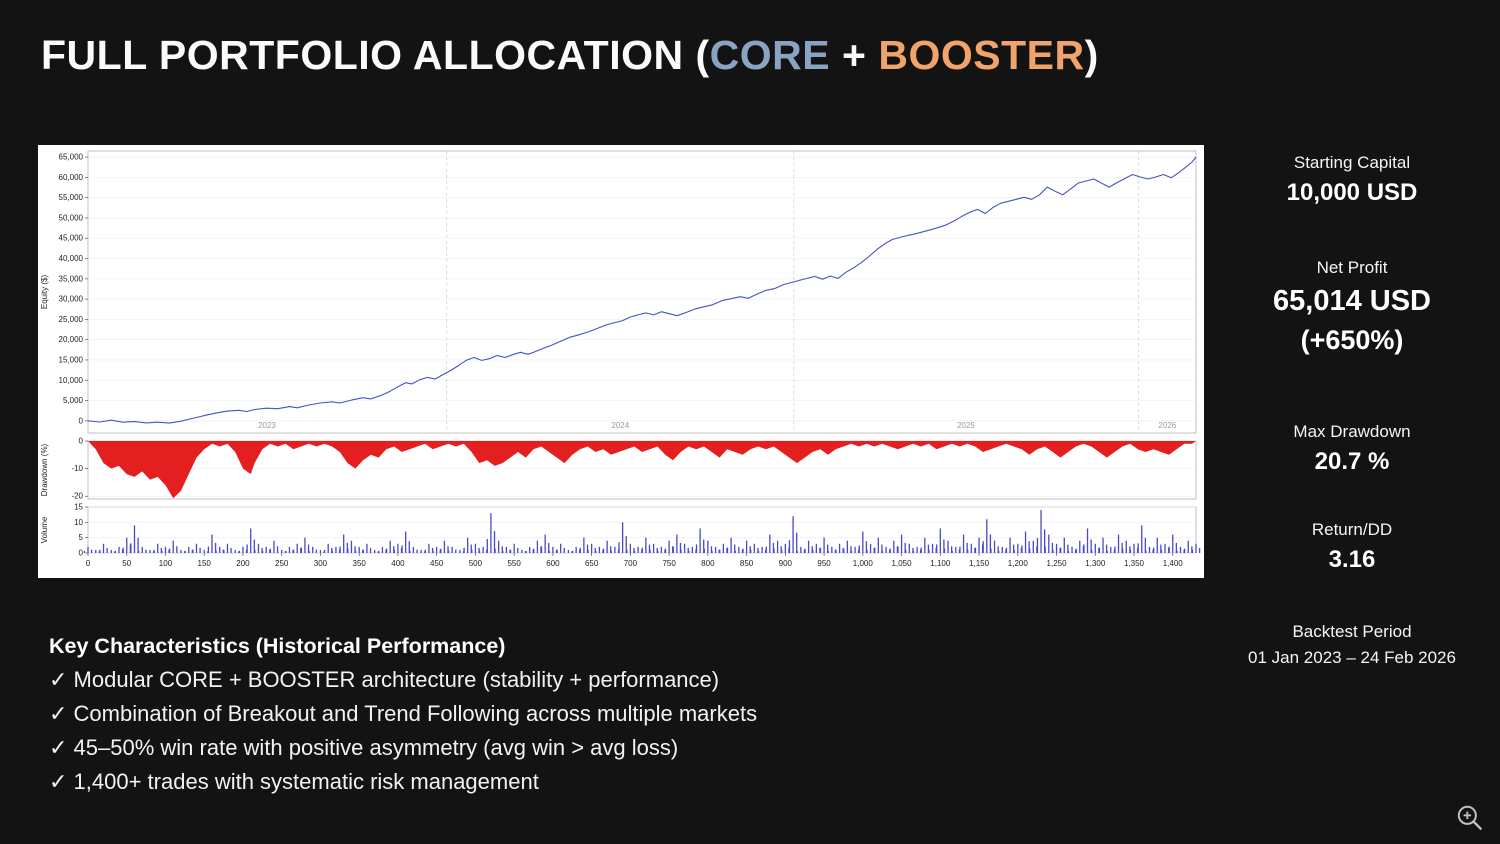 The image size is (1500, 844). What do you see at coordinates (1470, 818) in the screenshot?
I see `zoom-icon` at bounding box center [1470, 818].